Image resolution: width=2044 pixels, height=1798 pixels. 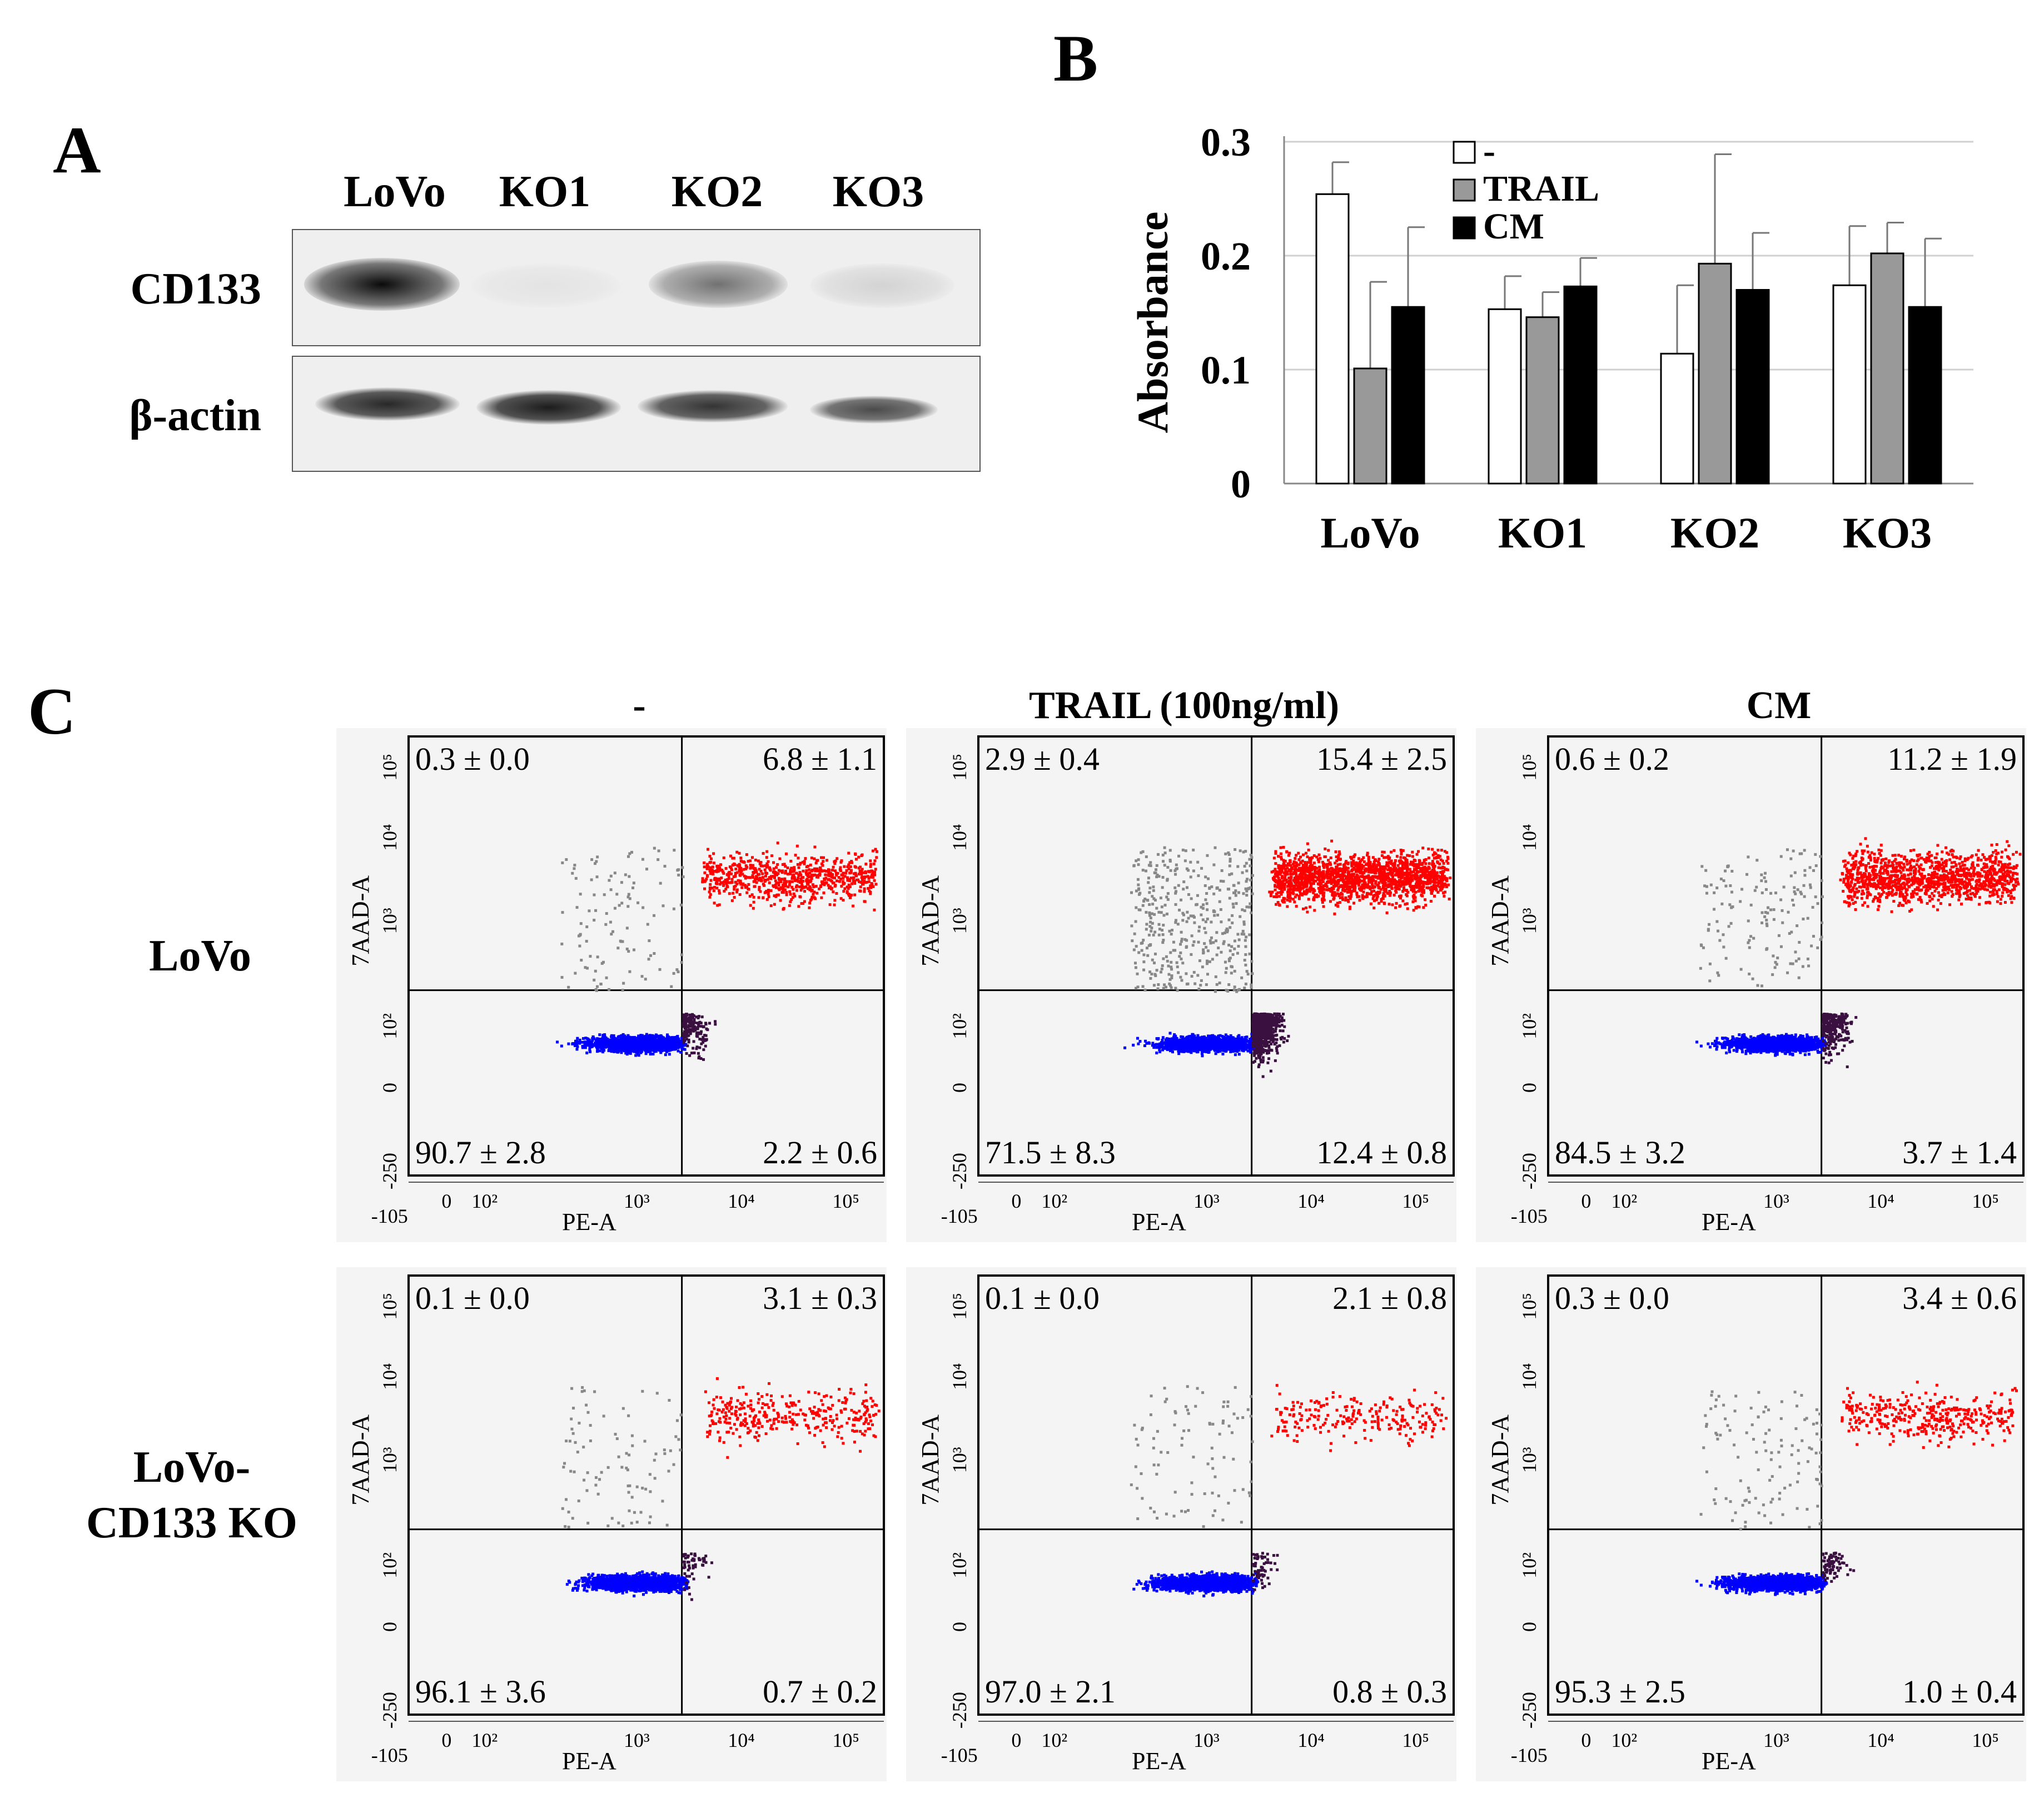 I want to click on cd133-band, so click(x=546, y=285).